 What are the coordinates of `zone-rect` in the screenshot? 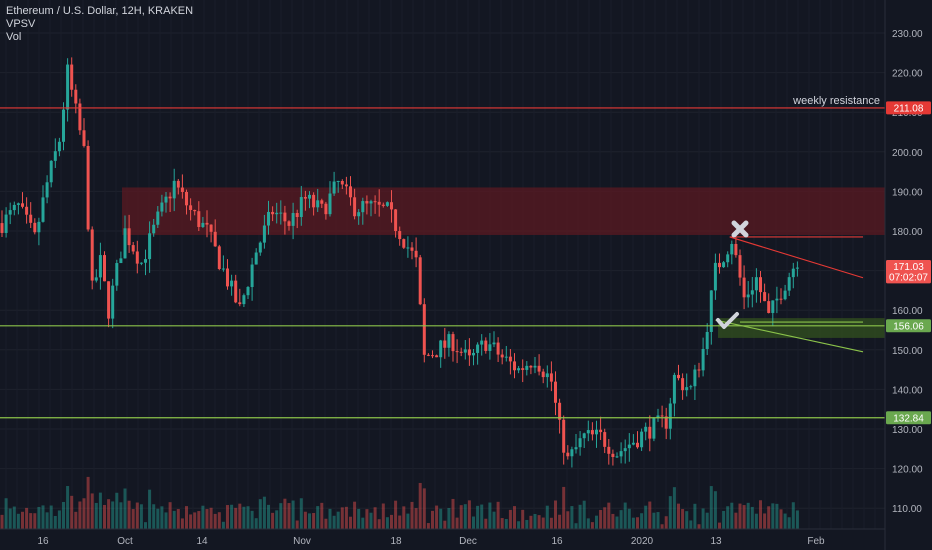 It's located at (503, 211).